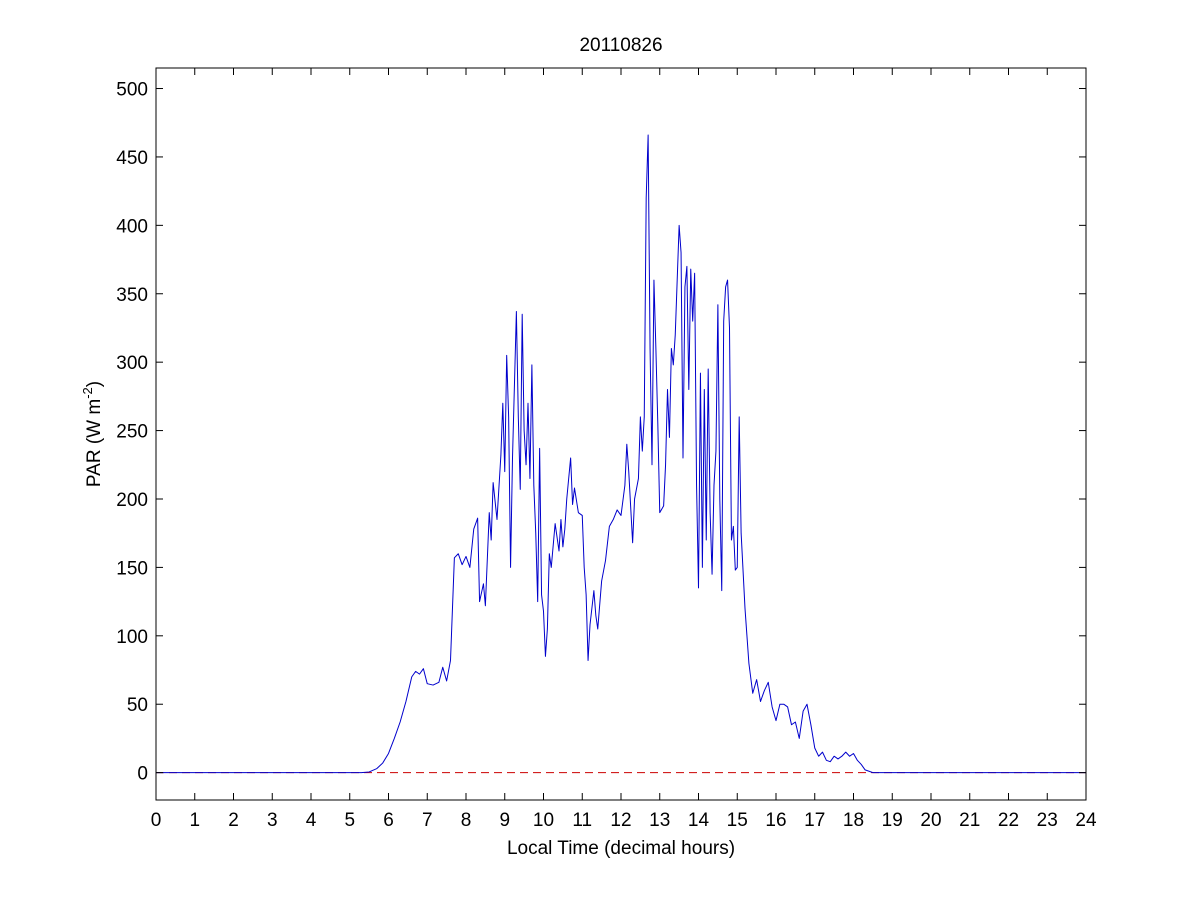 The width and height of the screenshot is (1200, 905). What do you see at coordinates (620, 820) in the screenshot?
I see `x-tick-label: 12` at bounding box center [620, 820].